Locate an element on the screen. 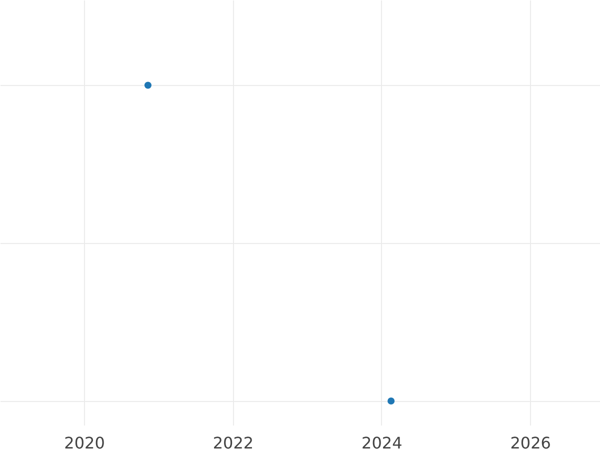  x-tick-label: 2024 is located at coordinates (382, 442).